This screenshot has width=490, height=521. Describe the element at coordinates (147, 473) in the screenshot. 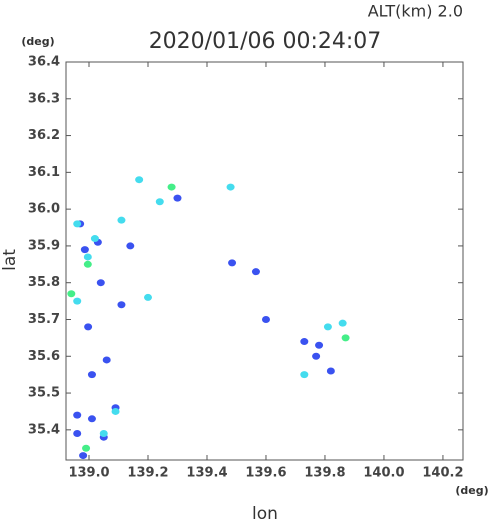

I see `x-tick-label: 139.2` at that location.